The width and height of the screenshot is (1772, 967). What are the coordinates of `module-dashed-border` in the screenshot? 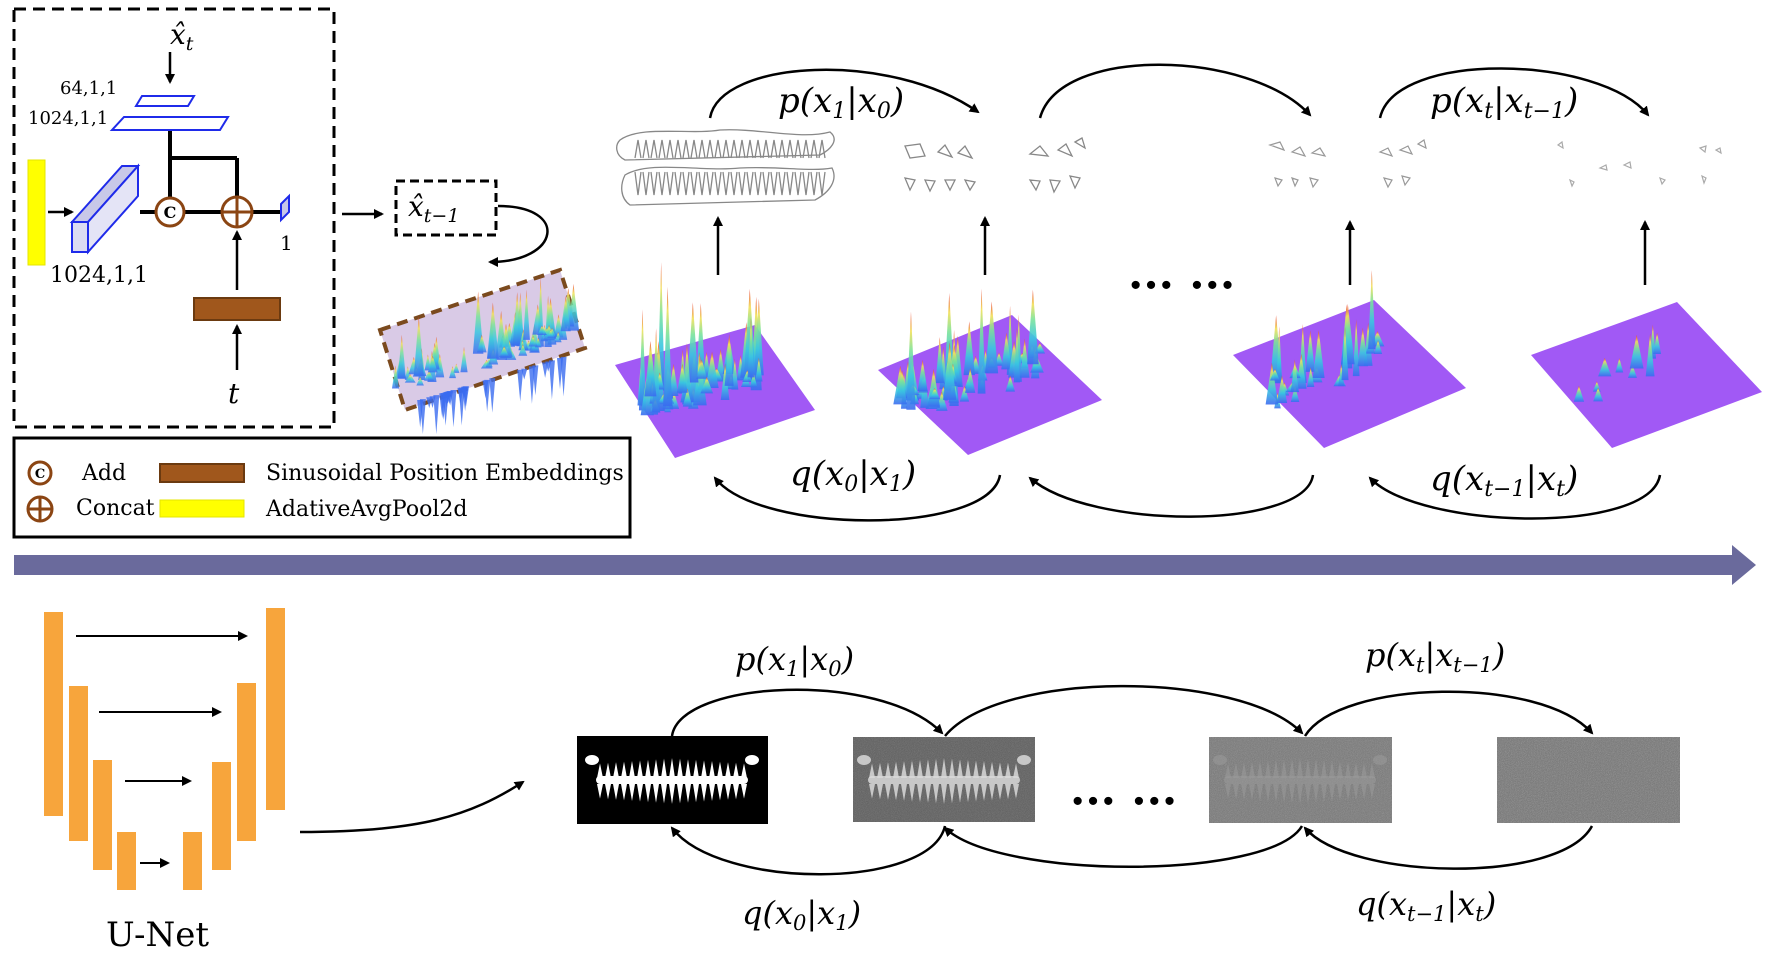 It's located at (174, 218).